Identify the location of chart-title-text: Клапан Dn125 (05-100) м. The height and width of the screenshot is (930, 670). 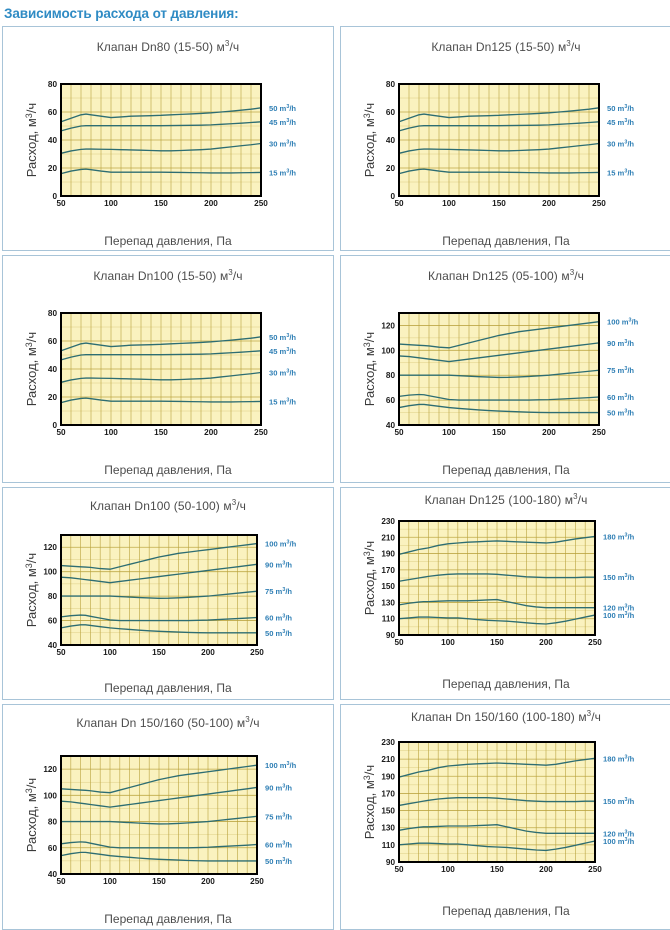
(498, 276).